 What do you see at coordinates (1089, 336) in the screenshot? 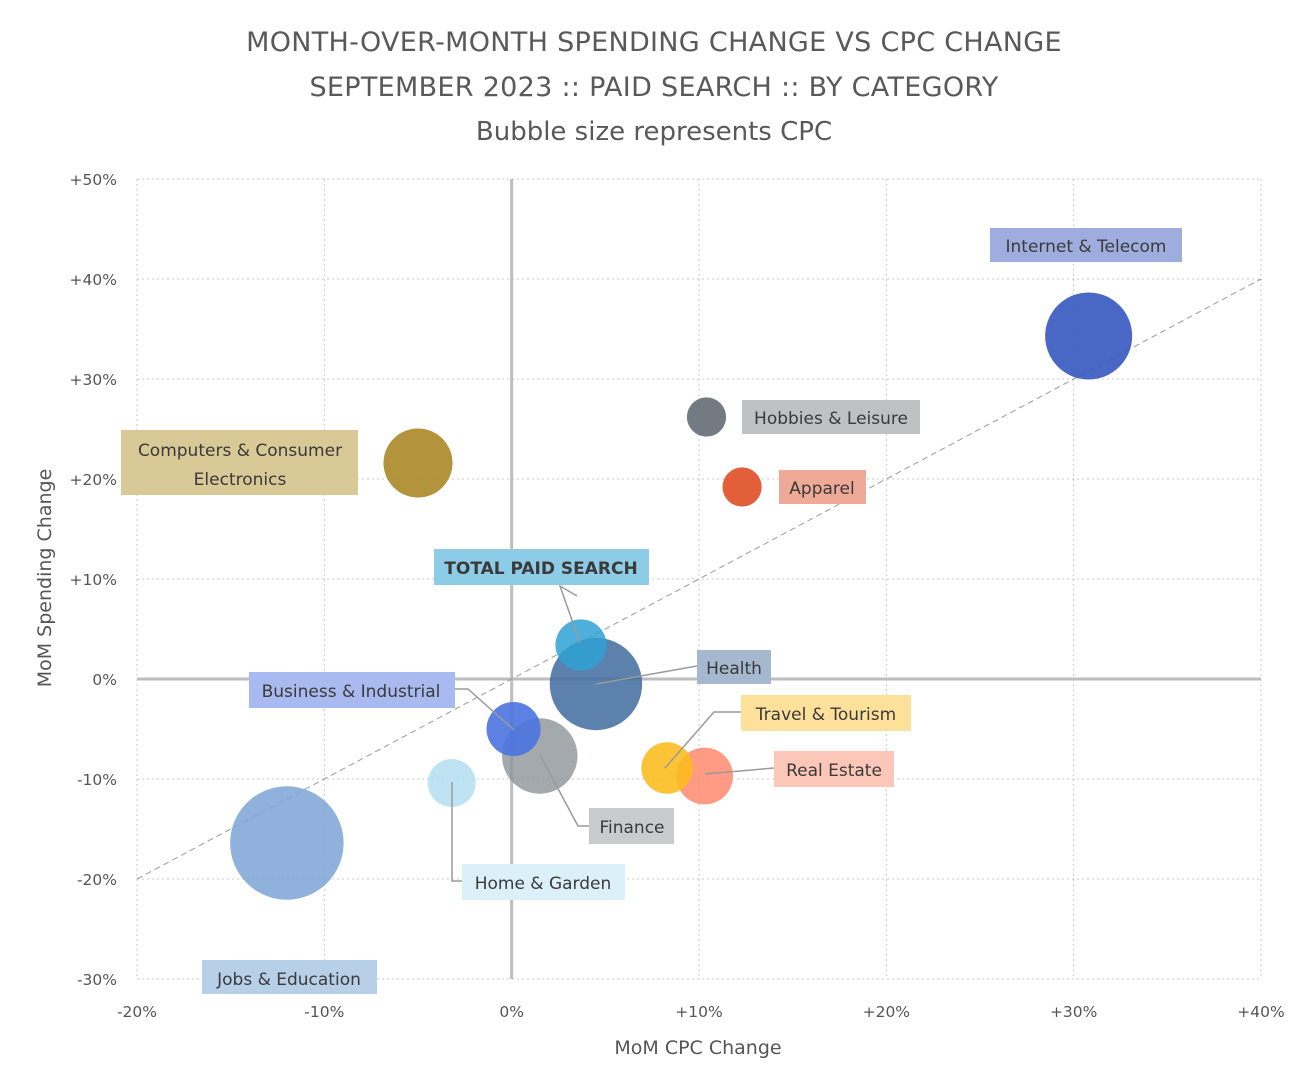
I see `bubble-internet-telecom` at bounding box center [1089, 336].